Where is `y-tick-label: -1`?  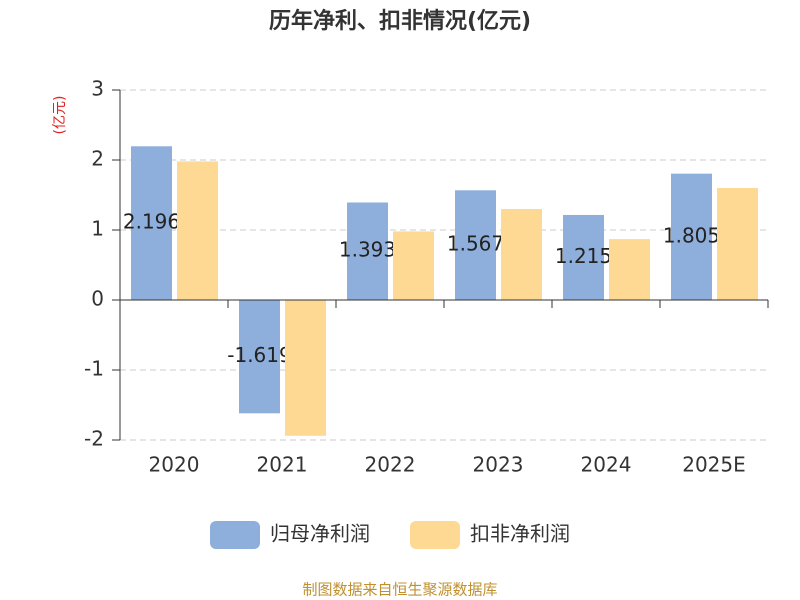
y-tick-label: -1 is located at coordinates (94, 369).